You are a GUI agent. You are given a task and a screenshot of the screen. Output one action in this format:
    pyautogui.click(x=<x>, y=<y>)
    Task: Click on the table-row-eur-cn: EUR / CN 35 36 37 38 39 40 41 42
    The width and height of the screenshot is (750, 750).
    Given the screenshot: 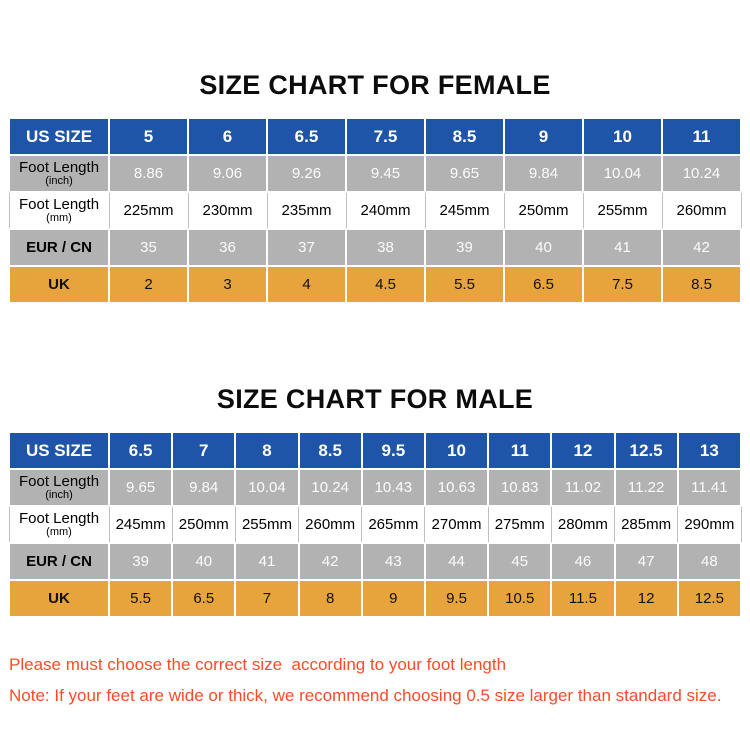 What is the action you would take?
    pyautogui.click(x=375, y=248)
    